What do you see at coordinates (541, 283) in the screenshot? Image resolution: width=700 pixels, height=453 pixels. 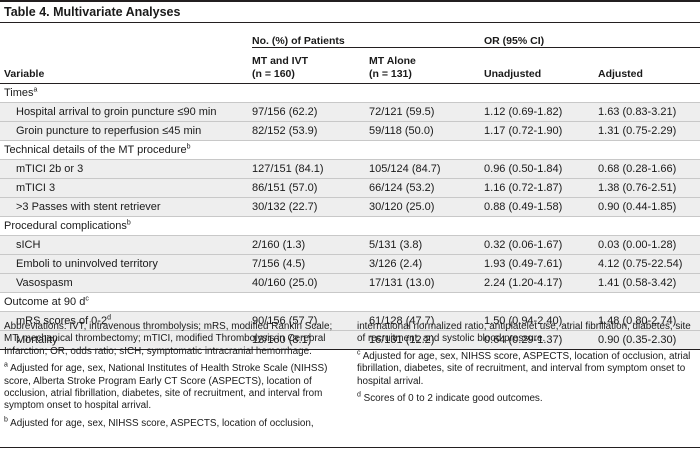 I see `cell-unadjusted: 2.24 (1.20-4.17)` at bounding box center [541, 283].